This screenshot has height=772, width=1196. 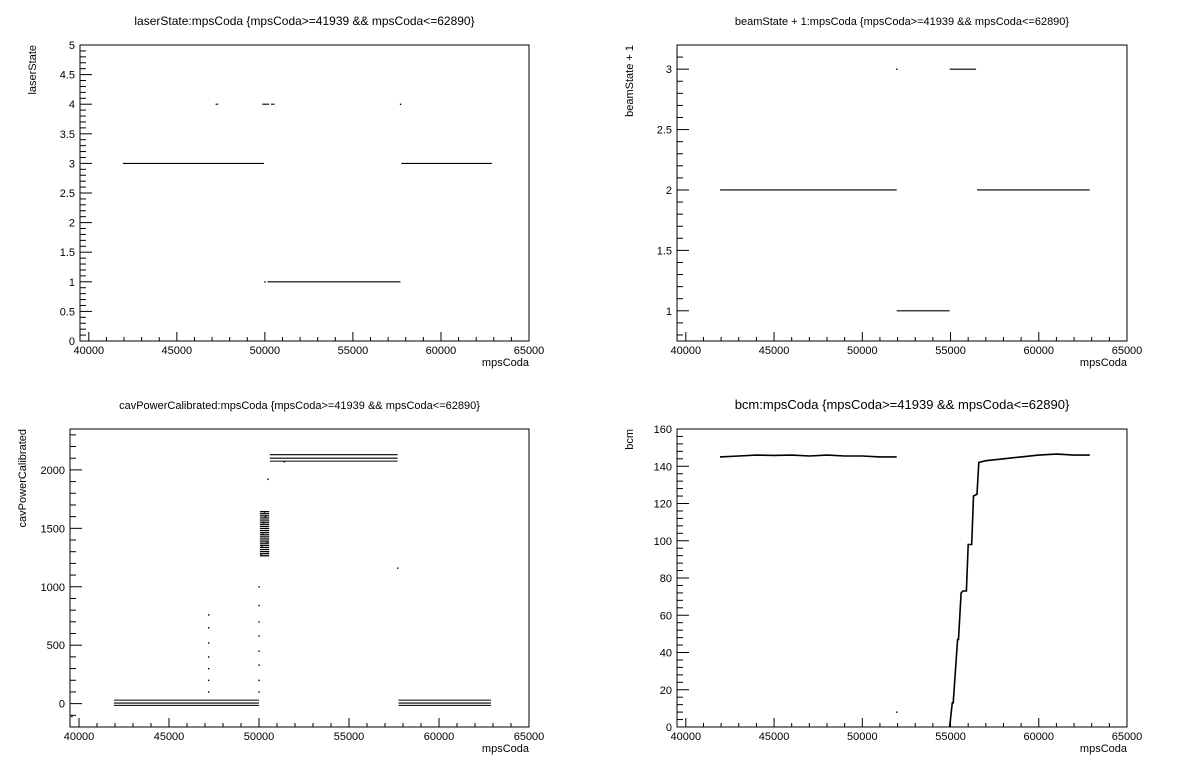 What do you see at coordinates (299, 578) in the screenshot?
I see `plot-frame` at bounding box center [299, 578].